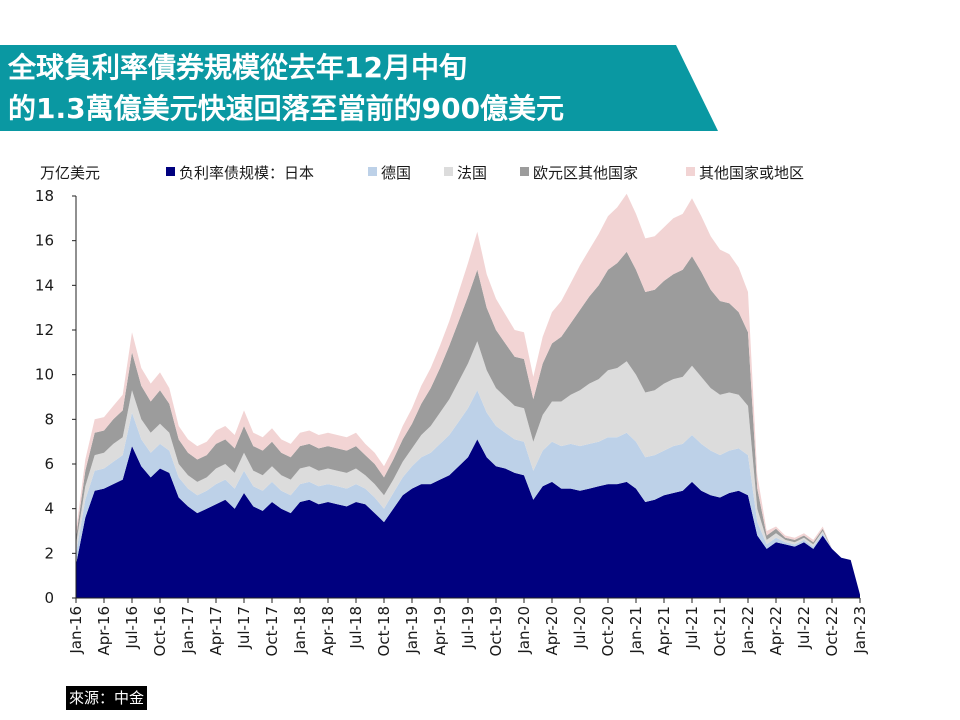 The image size is (960, 720). I want to click on x-tick-label: Apr-21, so click(664, 631).